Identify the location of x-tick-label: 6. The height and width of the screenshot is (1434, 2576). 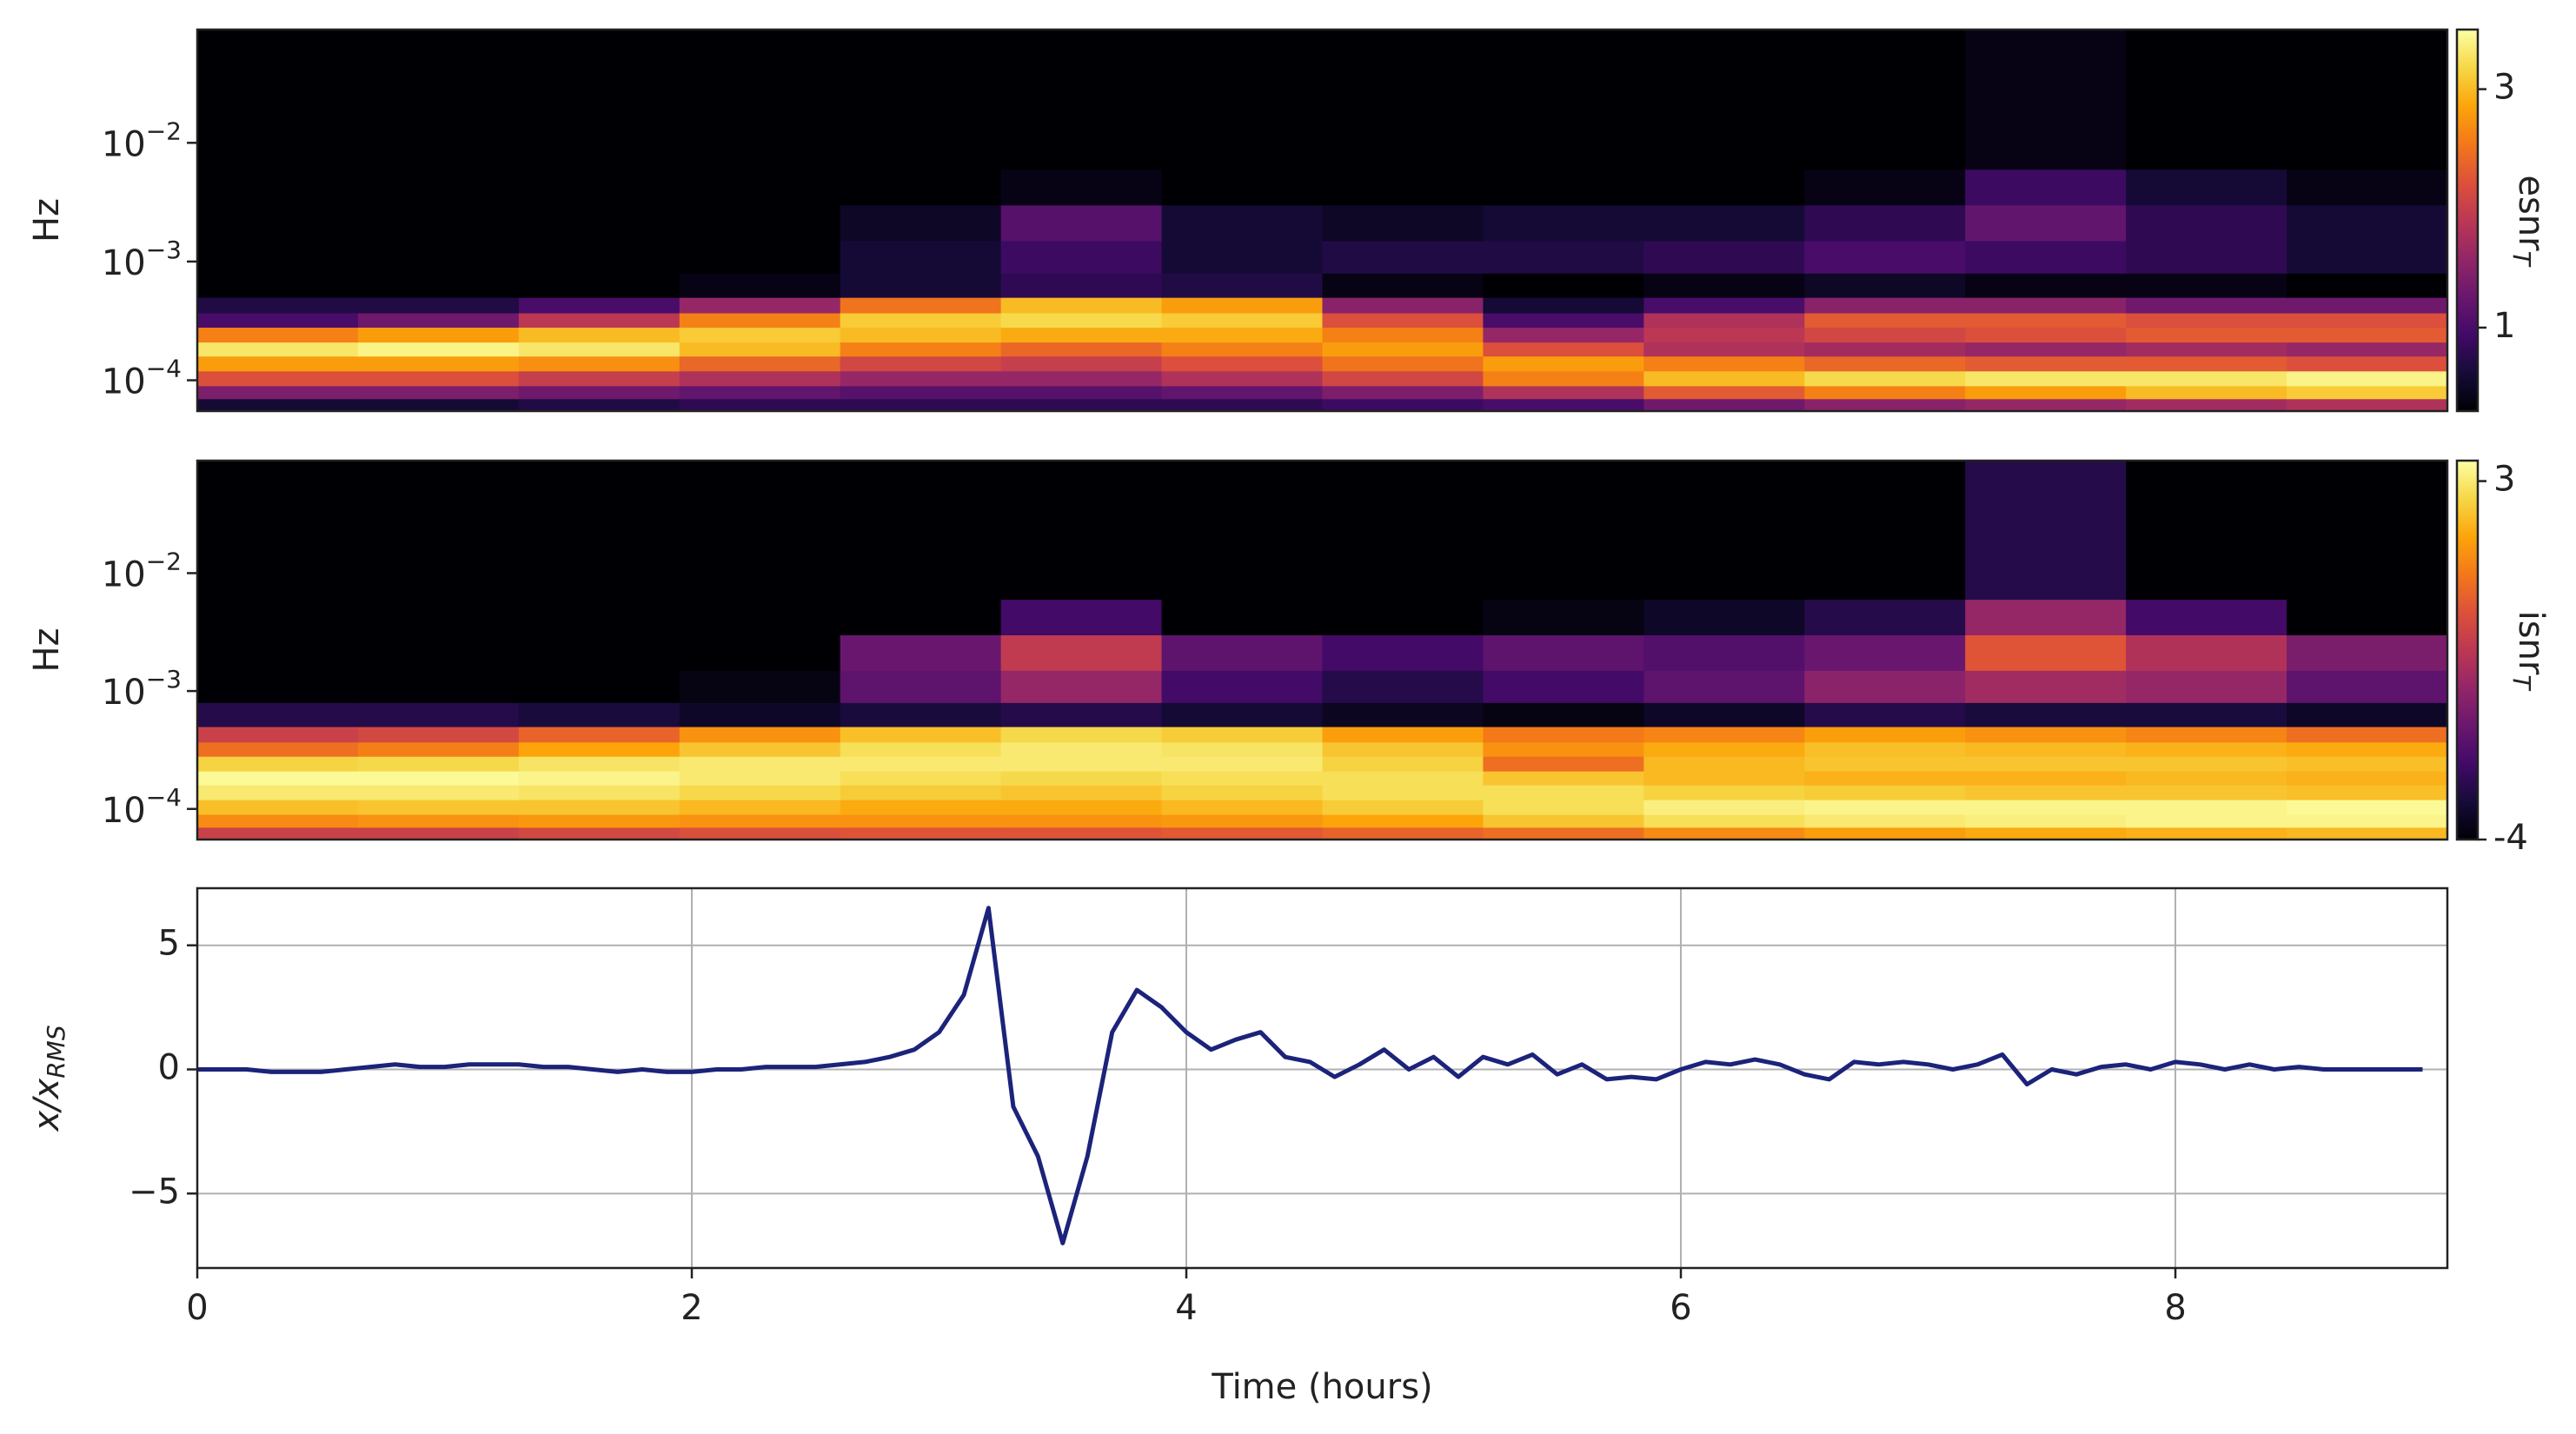
(1680, 1308).